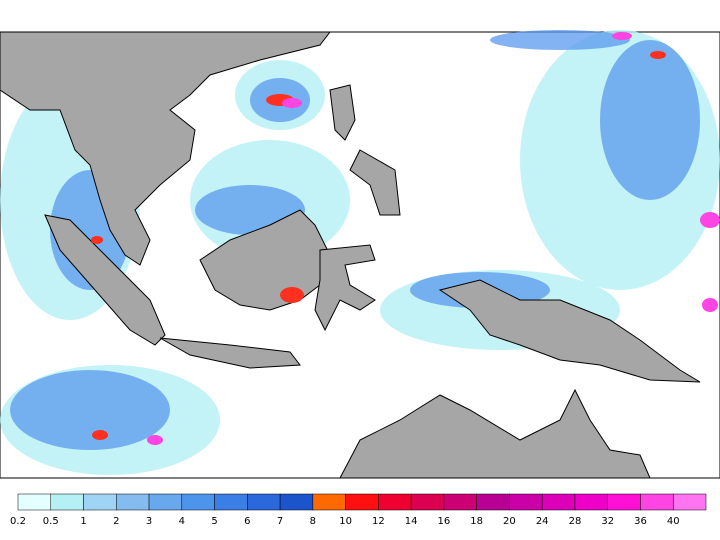 The image size is (720, 540). I want to click on legend-label: 32, so click(607, 521).